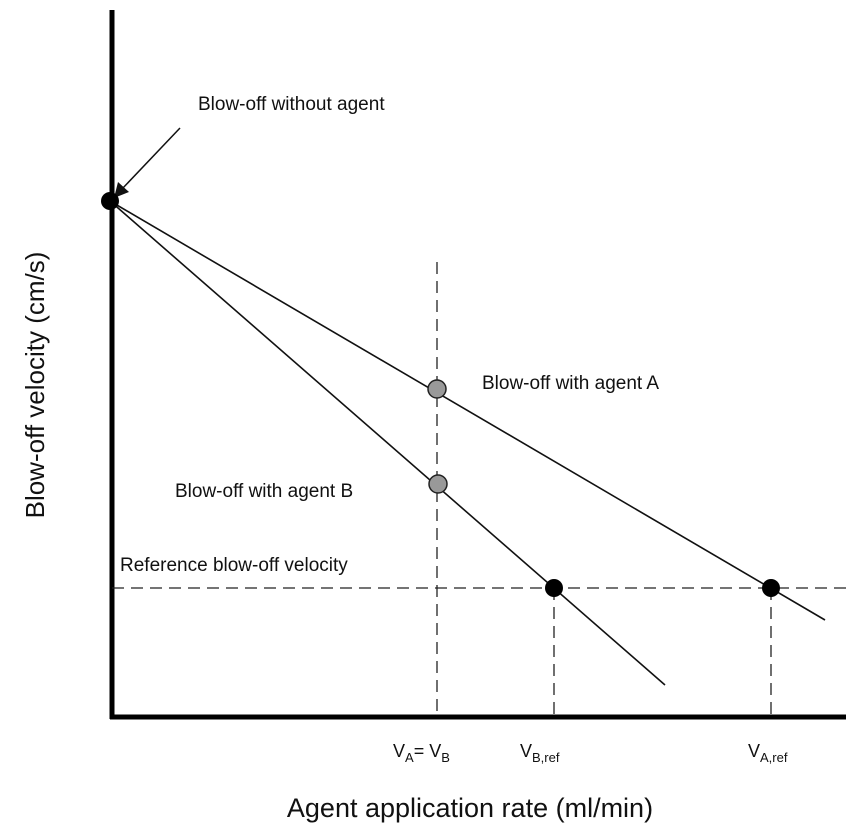 The height and width of the screenshot is (827, 846). Describe the element at coordinates (771, 588) in the screenshot. I see `point-a-ref` at that location.